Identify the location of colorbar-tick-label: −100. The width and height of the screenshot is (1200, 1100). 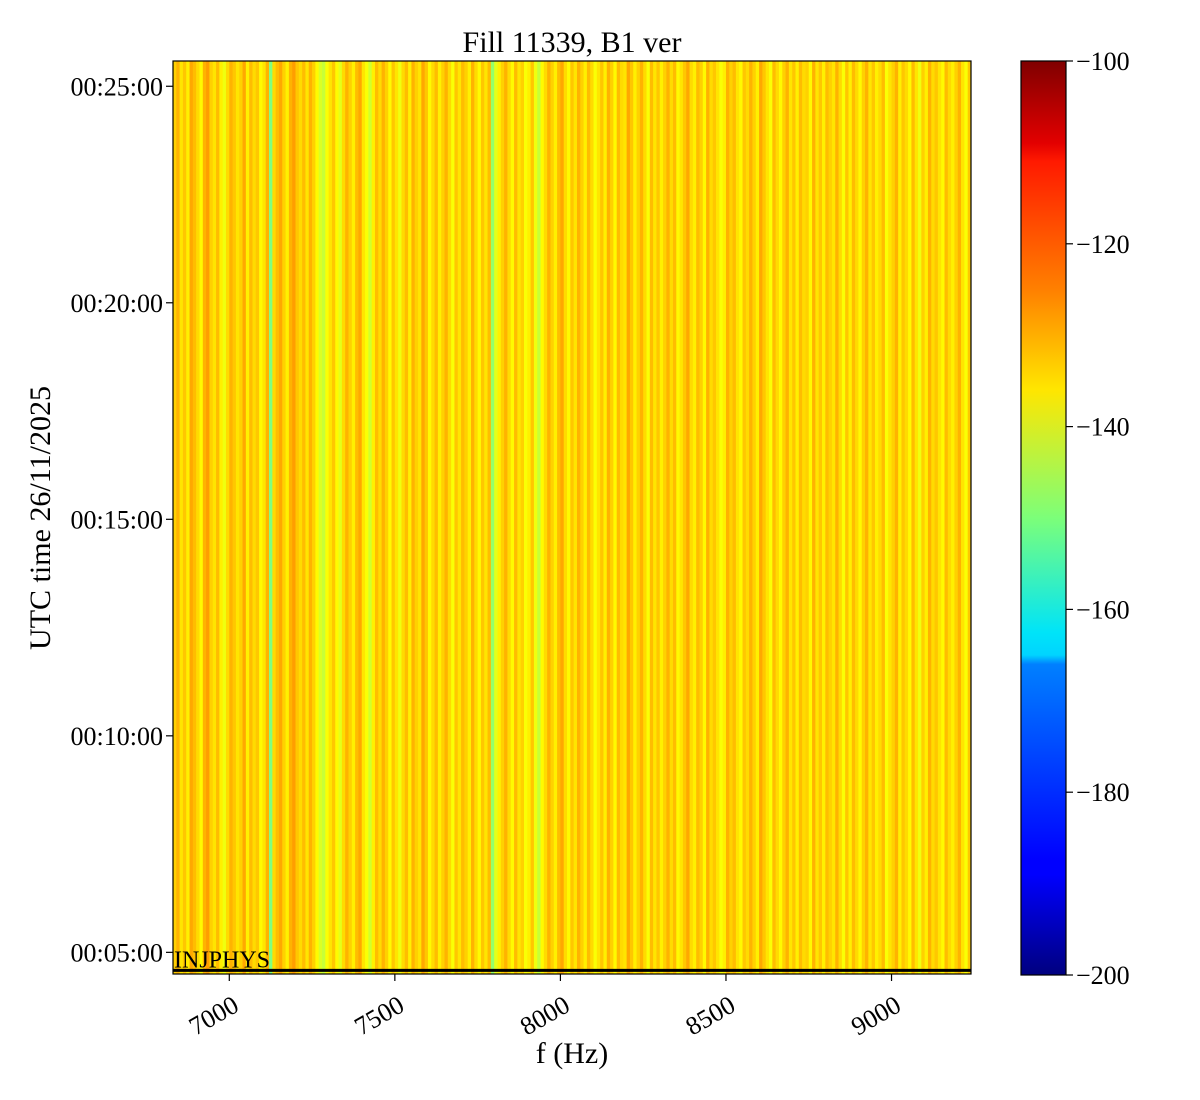
(1103, 61).